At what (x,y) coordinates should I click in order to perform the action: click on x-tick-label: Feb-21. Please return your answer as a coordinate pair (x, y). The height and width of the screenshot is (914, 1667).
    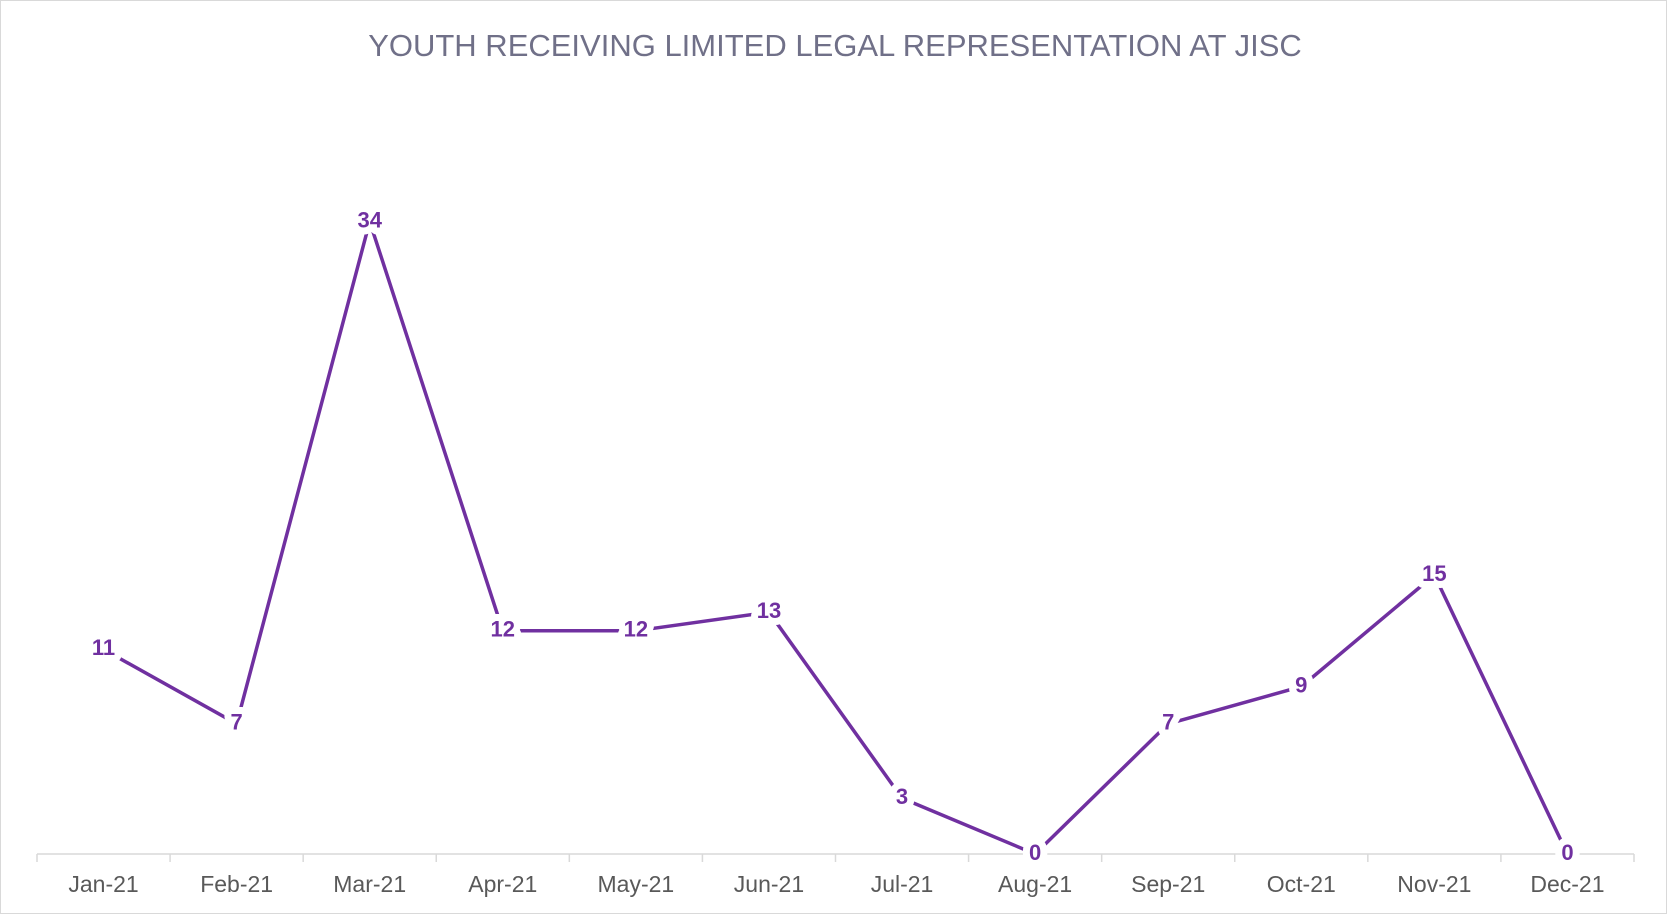
    Looking at the image, I should click on (236, 884).